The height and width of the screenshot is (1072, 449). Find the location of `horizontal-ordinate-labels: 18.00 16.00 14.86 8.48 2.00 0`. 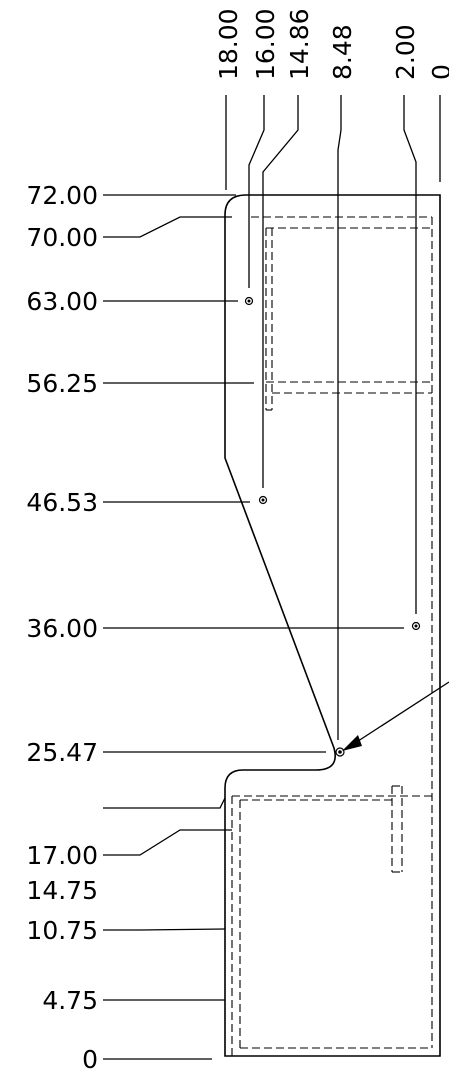

horizontal-ordinate-labels: 18.00 16.00 14.86 8.48 2.00 0 is located at coordinates (331, 44).